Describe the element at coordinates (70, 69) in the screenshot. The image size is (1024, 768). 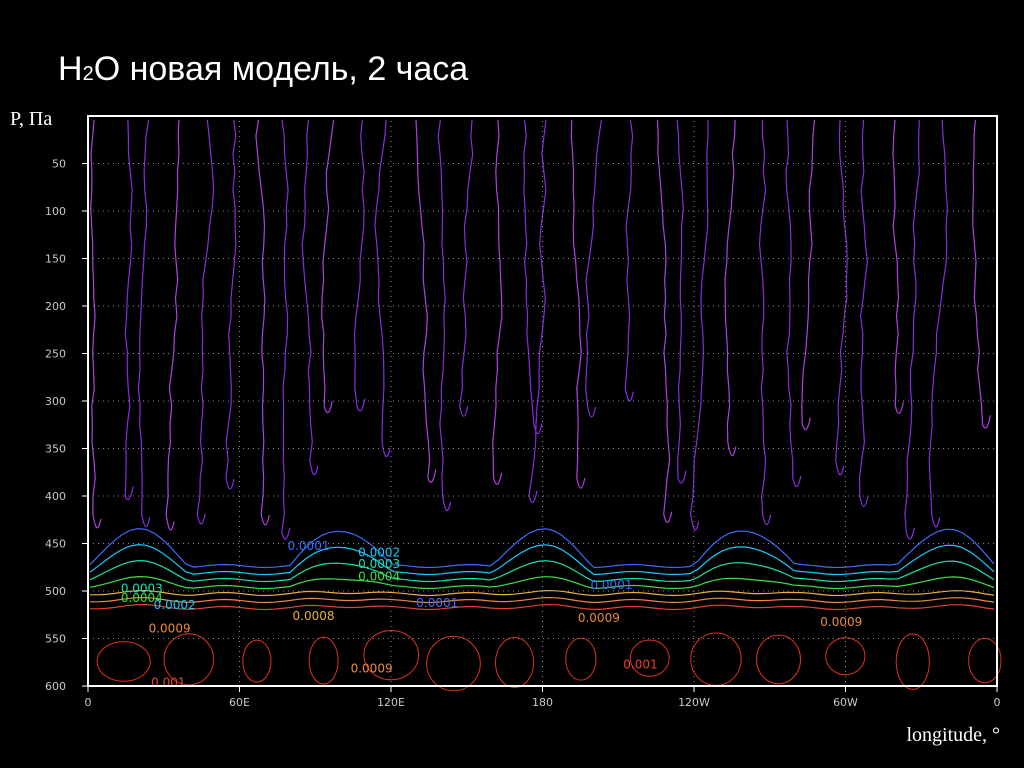
I see `title-part: H` at that location.